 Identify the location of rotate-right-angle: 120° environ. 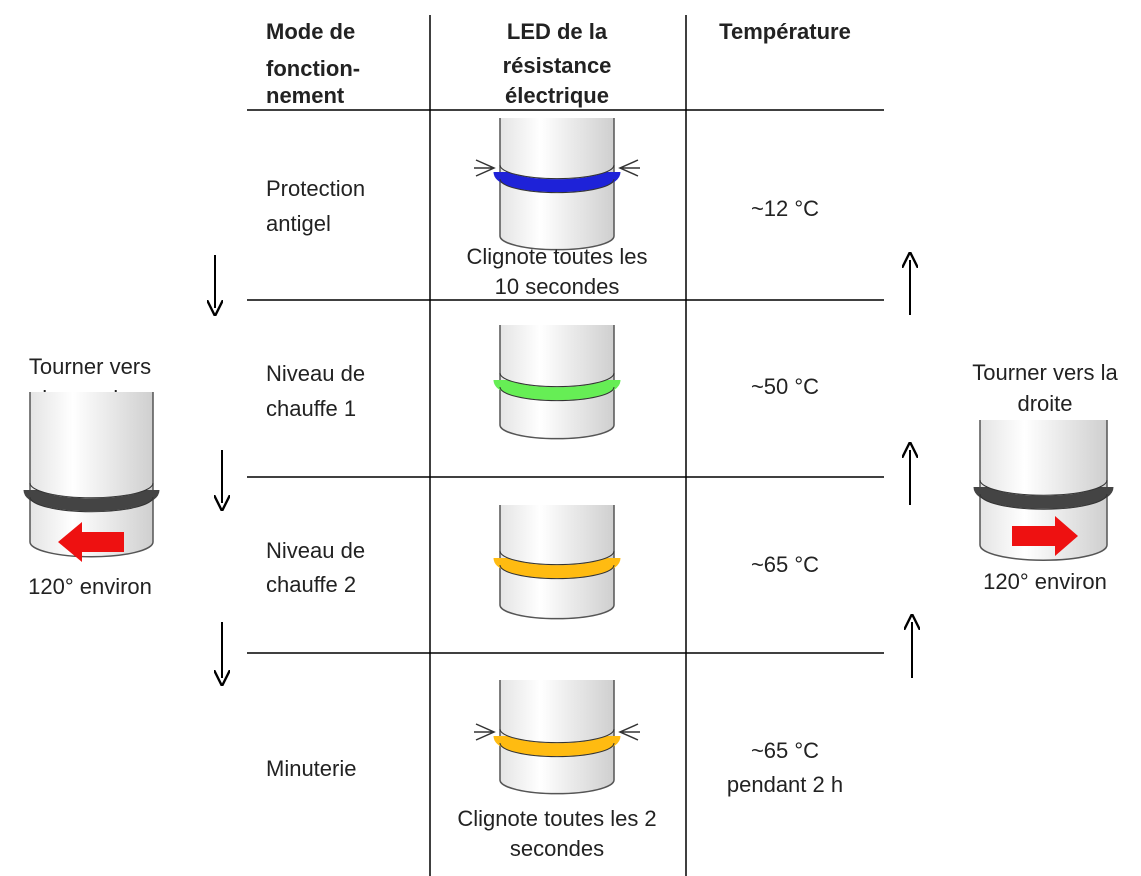
(1045, 581).